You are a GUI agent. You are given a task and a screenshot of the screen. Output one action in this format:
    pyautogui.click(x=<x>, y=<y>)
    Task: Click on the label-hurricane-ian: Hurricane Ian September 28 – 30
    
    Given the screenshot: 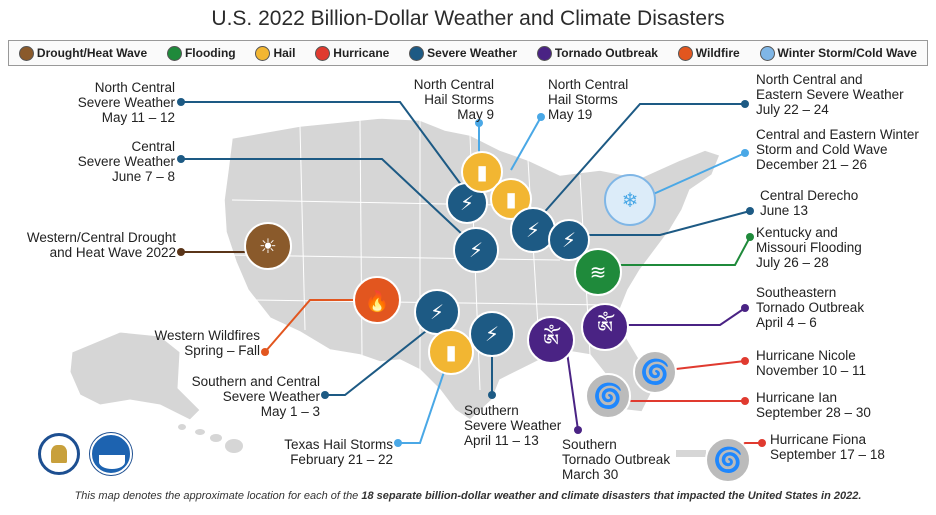 What is the action you would take?
    pyautogui.click(x=836, y=405)
    